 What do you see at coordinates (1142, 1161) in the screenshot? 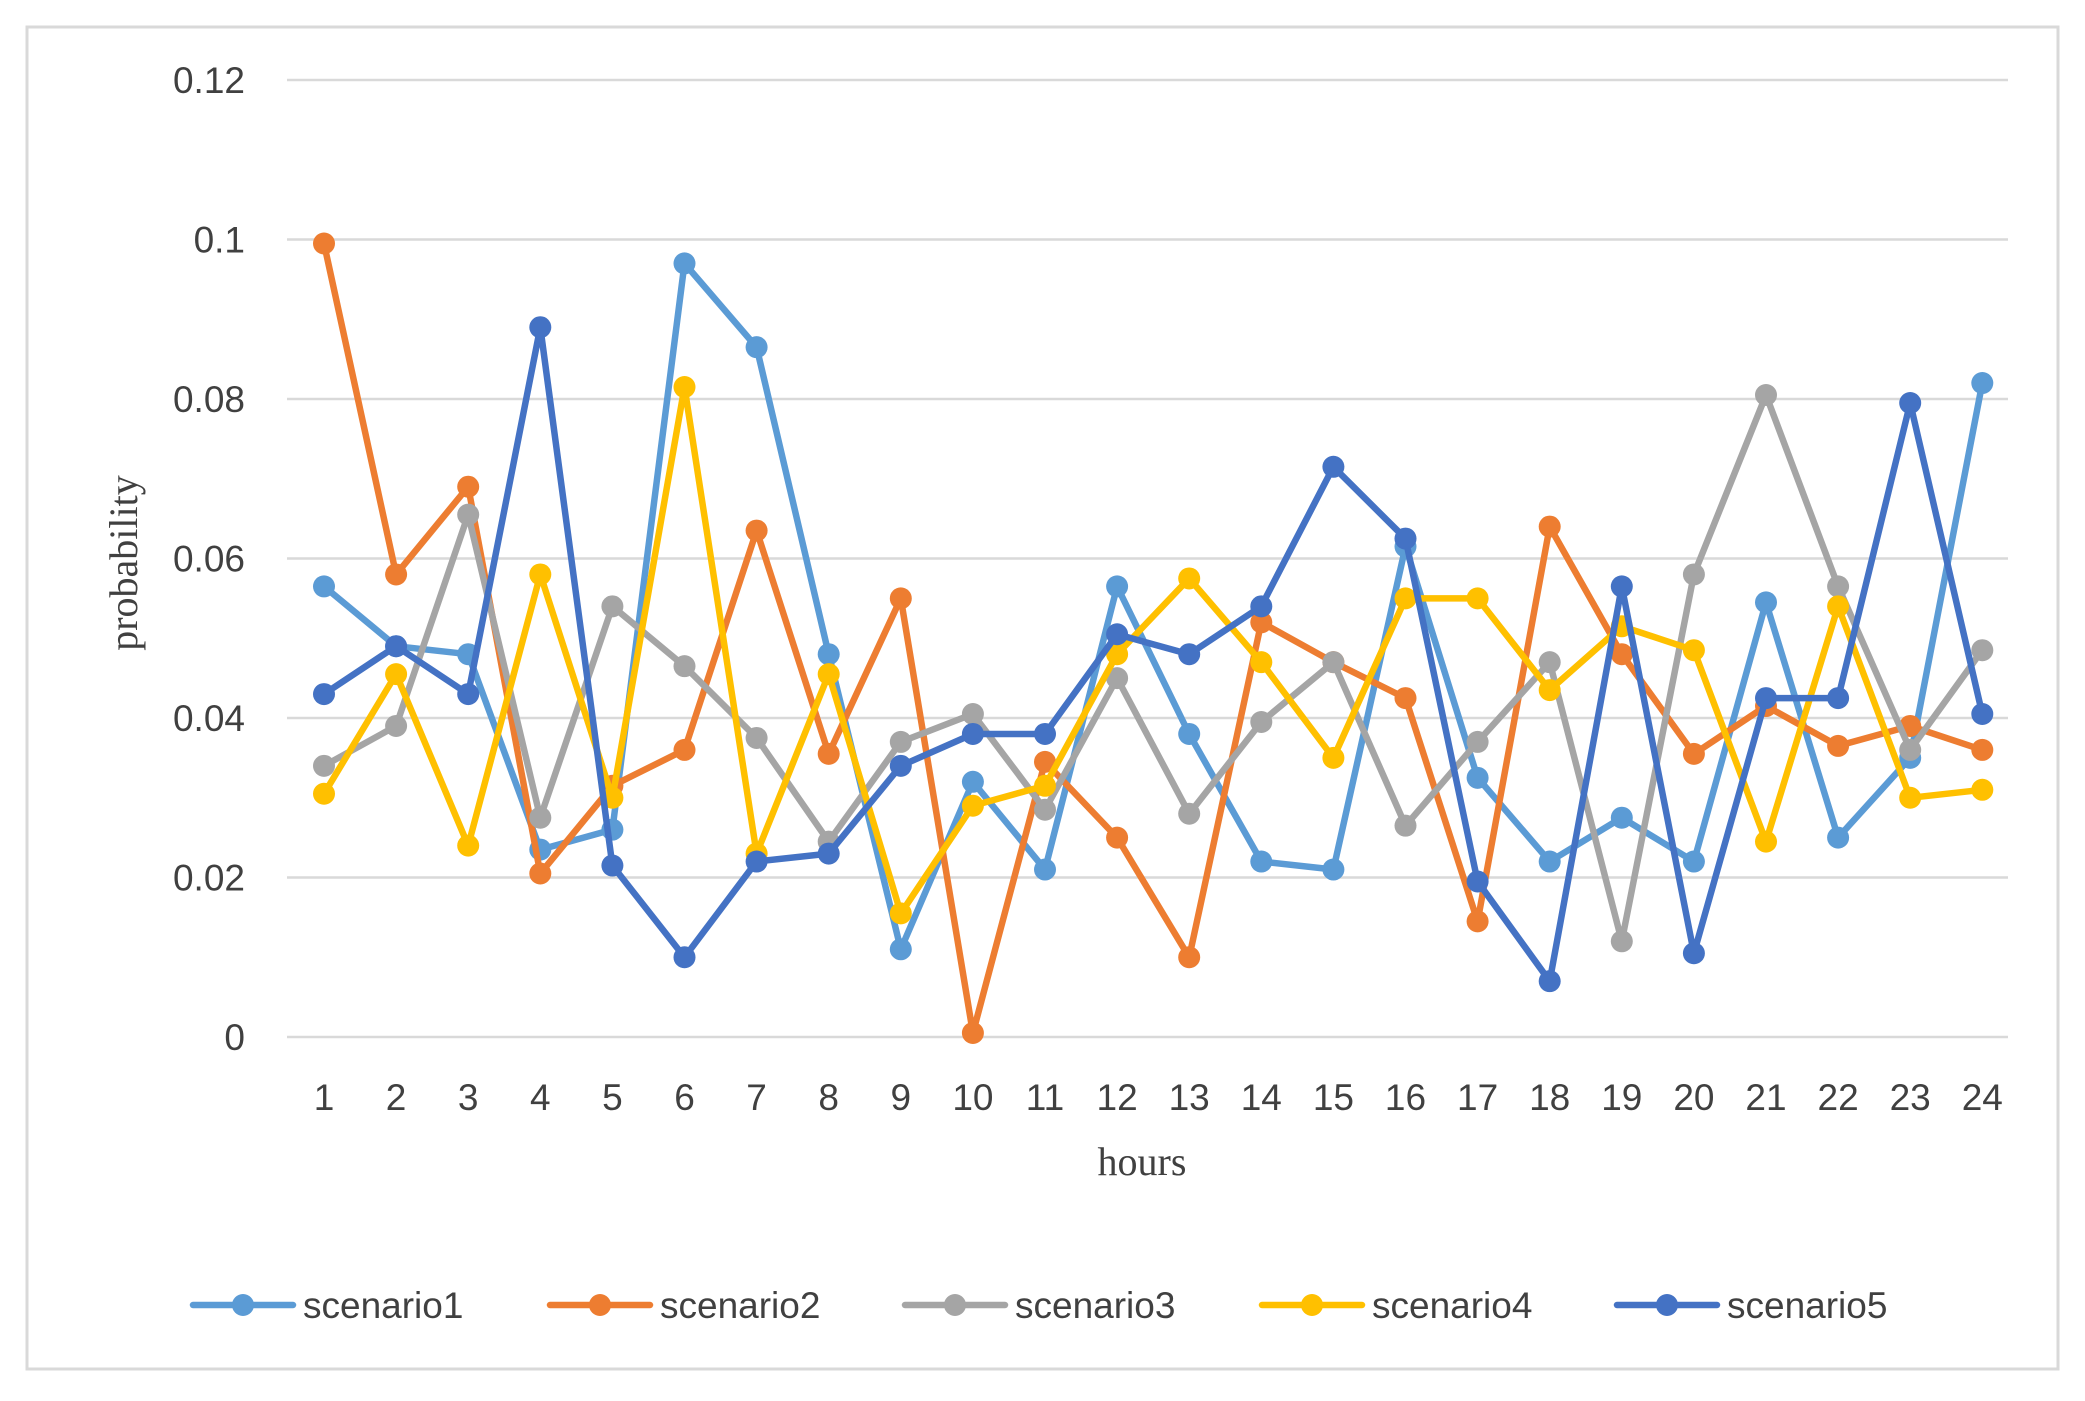
I see `x-axis-title: hours` at bounding box center [1142, 1161].